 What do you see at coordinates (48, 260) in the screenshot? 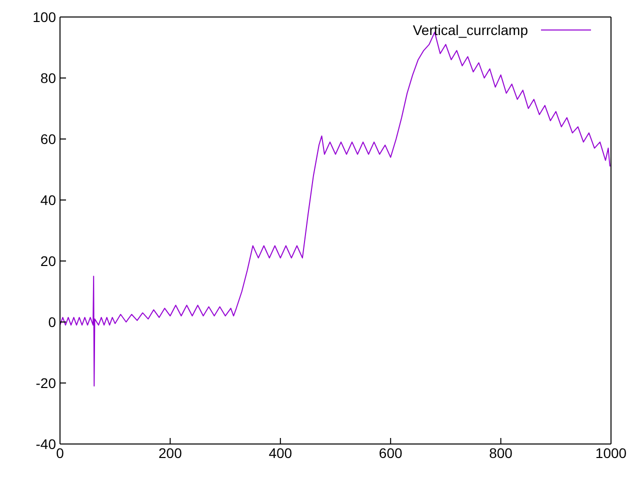
I see `y-tick-label: 20` at bounding box center [48, 260].